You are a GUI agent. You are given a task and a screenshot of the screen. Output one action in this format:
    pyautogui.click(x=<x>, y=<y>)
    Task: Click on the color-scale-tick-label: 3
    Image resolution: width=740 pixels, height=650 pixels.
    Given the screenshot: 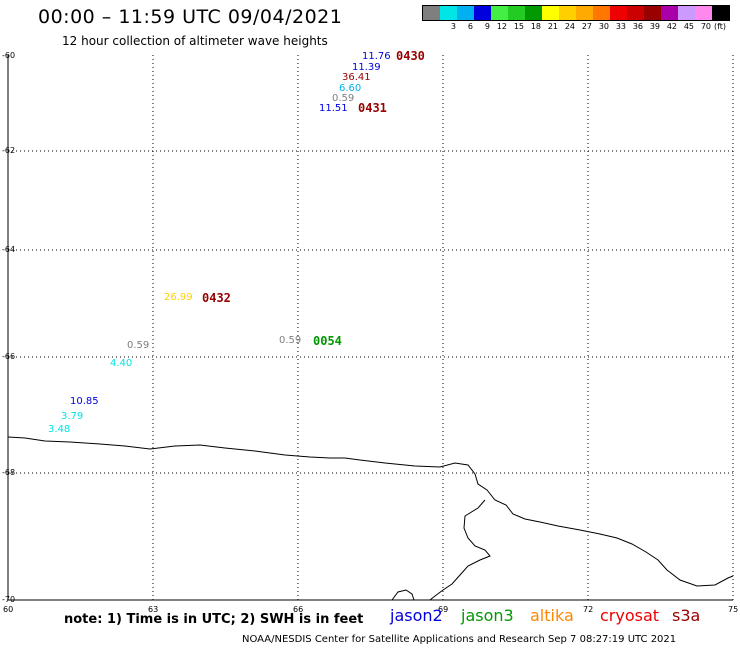 What is the action you would take?
    pyautogui.click(x=453, y=26)
    